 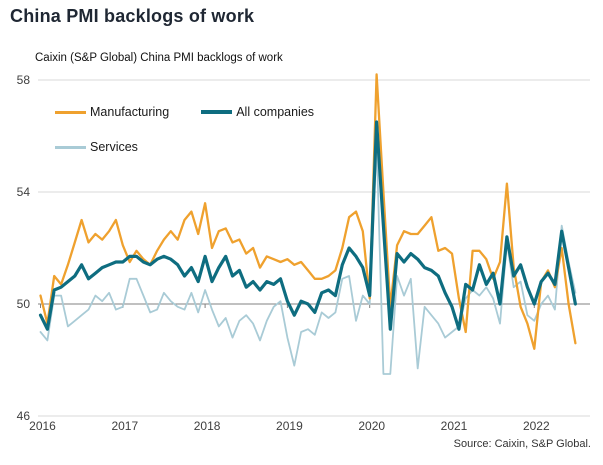 What do you see at coordinates (124, 426) in the screenshot?
I see `x-axis-tick-label: 2017` at bounding box center [124, 426].